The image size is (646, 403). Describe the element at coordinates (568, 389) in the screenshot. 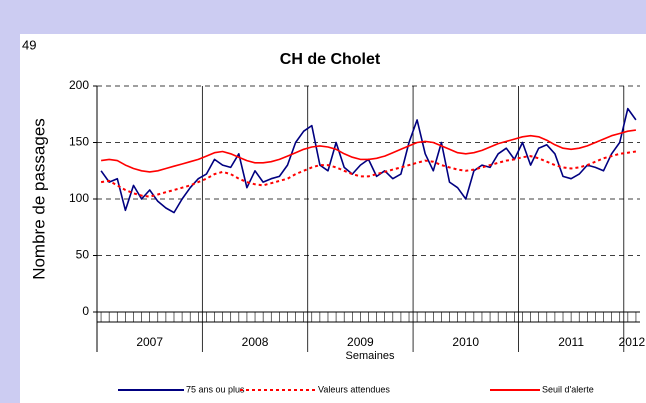

I see `legend-label: Seuil d'alerte` at that location.